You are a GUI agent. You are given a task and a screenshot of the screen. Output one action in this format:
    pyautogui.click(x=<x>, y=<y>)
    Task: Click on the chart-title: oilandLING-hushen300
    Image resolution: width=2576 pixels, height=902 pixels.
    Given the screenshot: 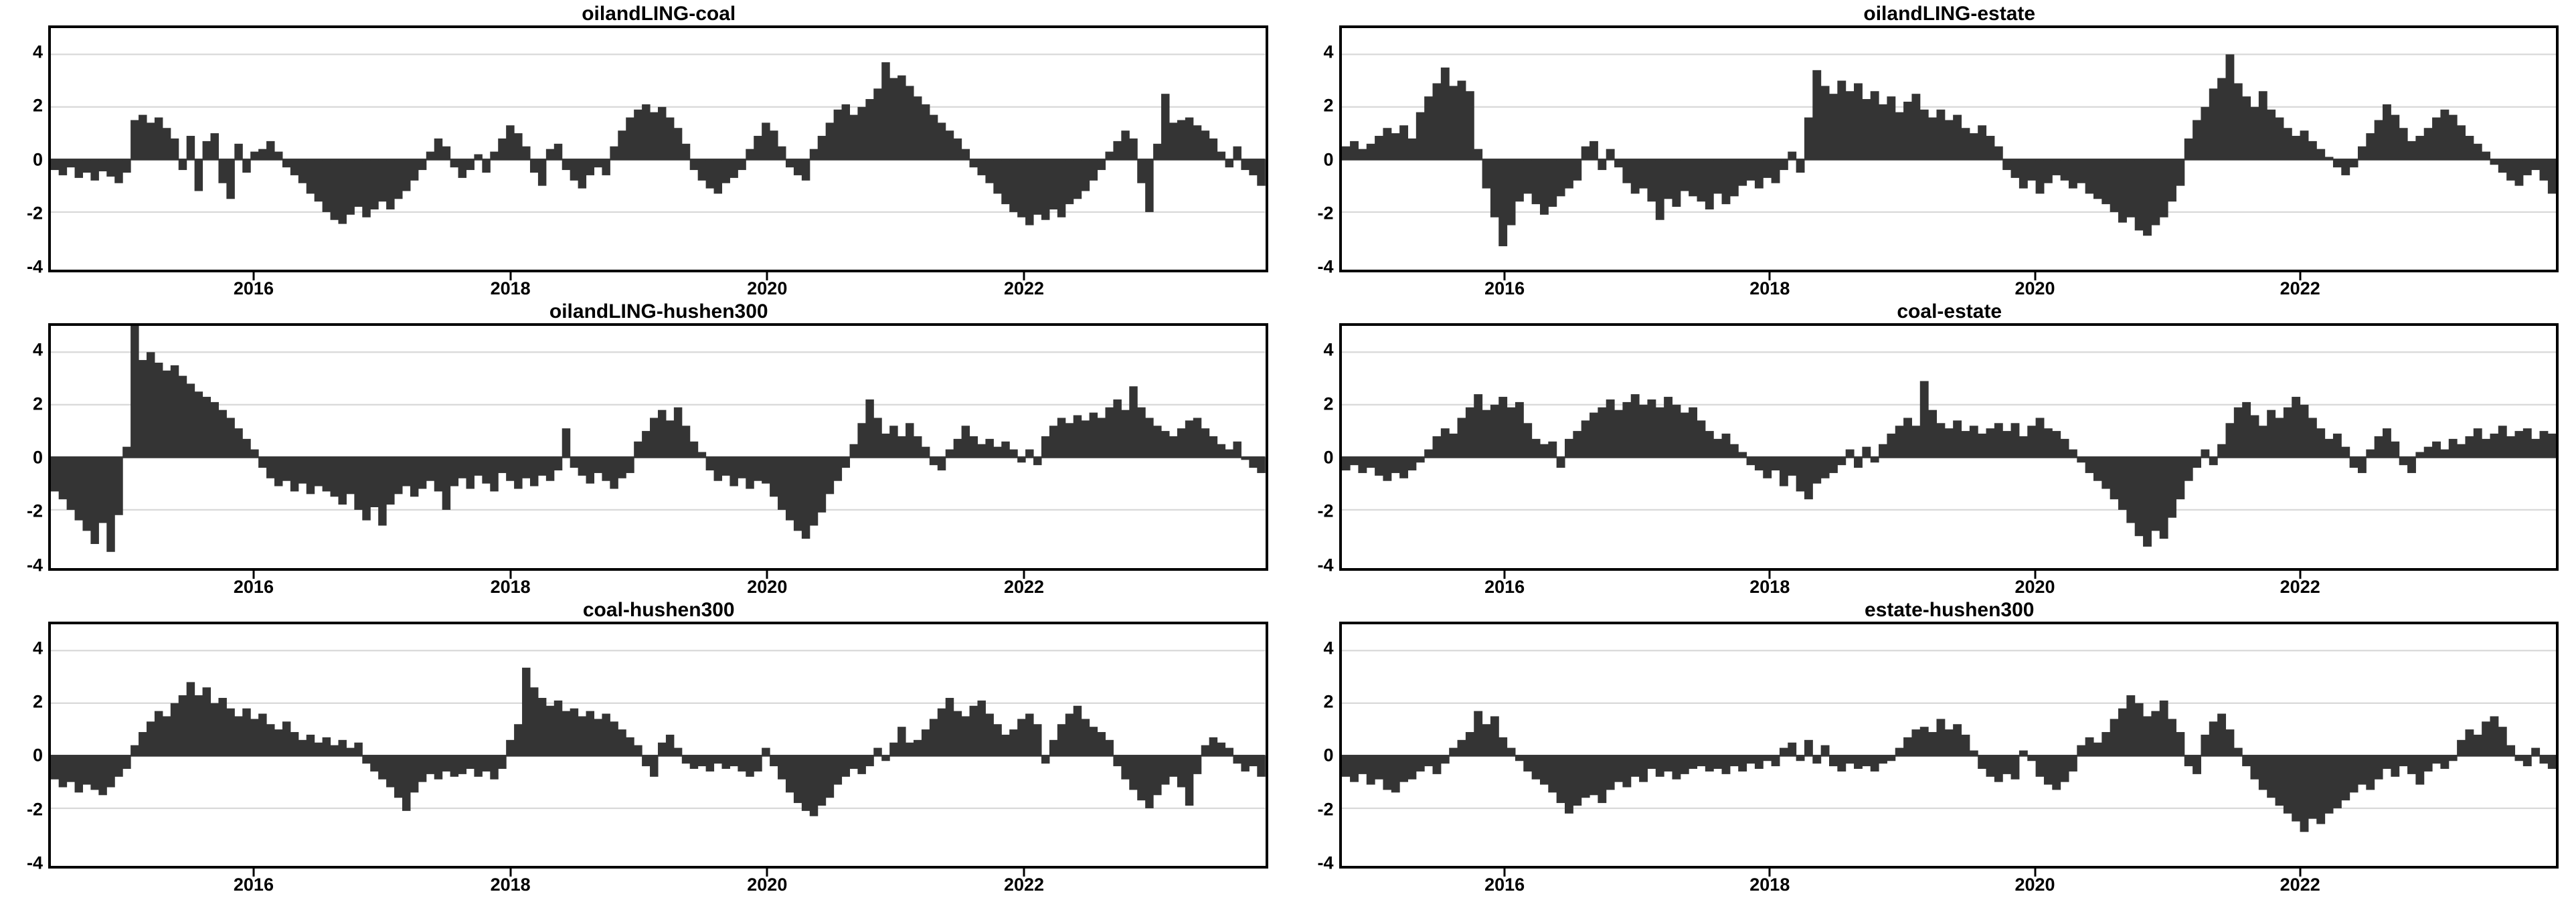 What is the action you would take?
    pyautogui.click(x=658, y=311)
    